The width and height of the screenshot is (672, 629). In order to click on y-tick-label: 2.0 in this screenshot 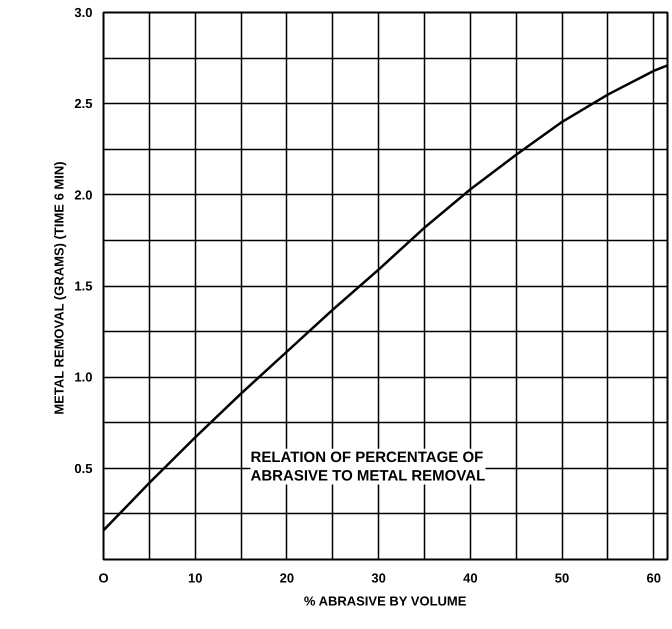, I will do `click(83, 194)`.